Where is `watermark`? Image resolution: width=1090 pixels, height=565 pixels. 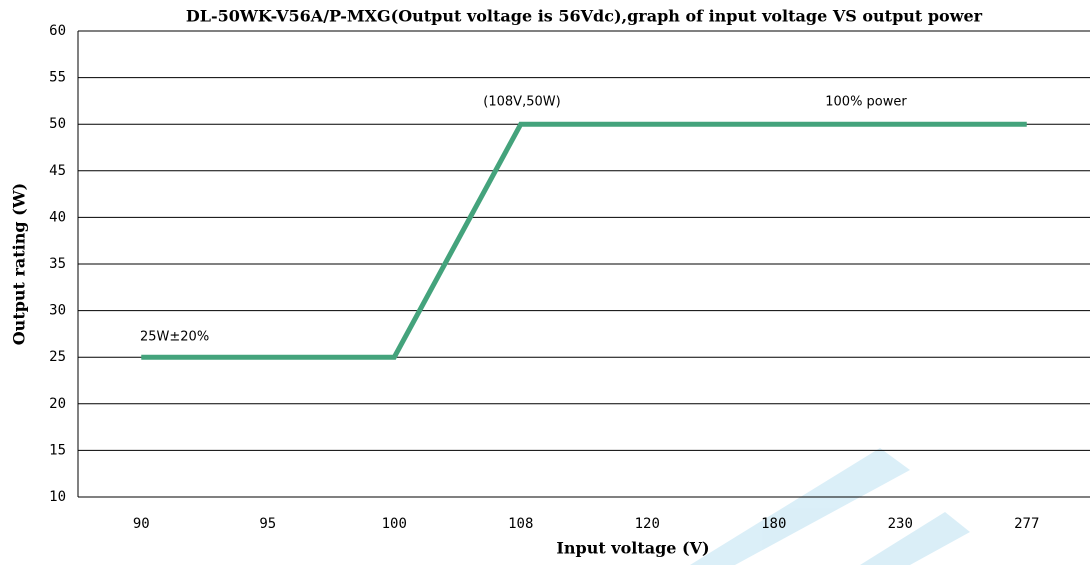 watermark is located at coordinates (830, 506).